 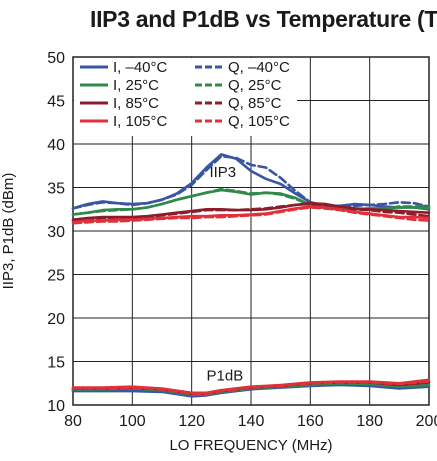 I want to click on x-tick-label-6: 200, so click(x=426, y=421).